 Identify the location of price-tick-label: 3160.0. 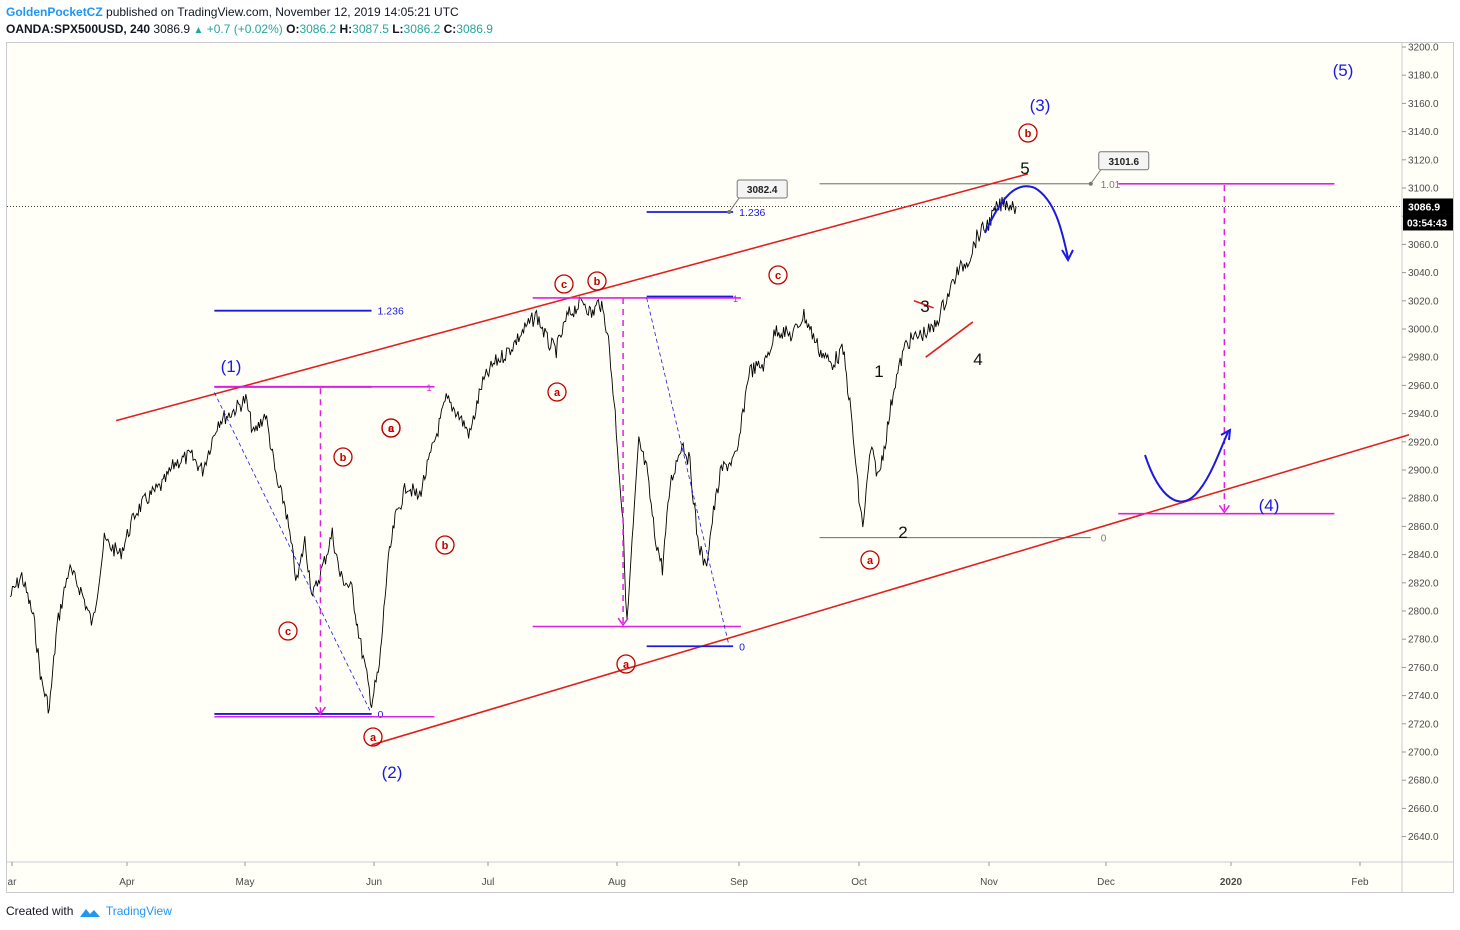
(1423, 104).